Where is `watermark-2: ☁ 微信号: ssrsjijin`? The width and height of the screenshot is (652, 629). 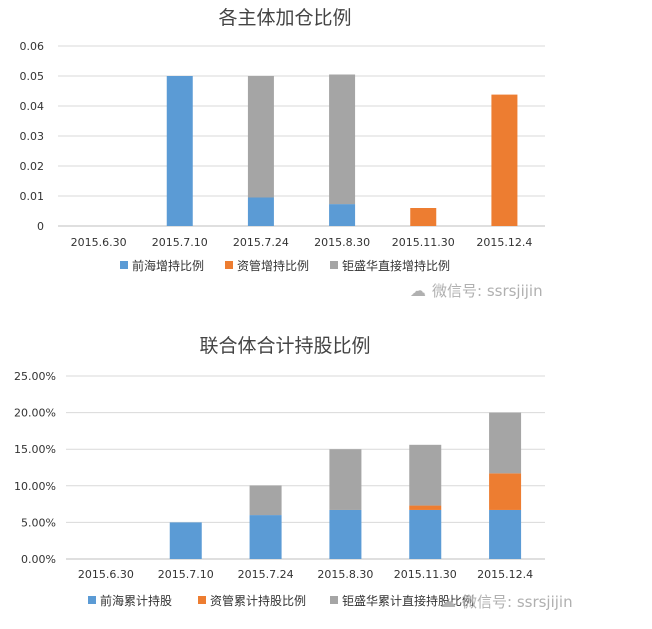 watermark-2: ☁ 微信号: ssrsjijin is located at coordinates (506, 601).